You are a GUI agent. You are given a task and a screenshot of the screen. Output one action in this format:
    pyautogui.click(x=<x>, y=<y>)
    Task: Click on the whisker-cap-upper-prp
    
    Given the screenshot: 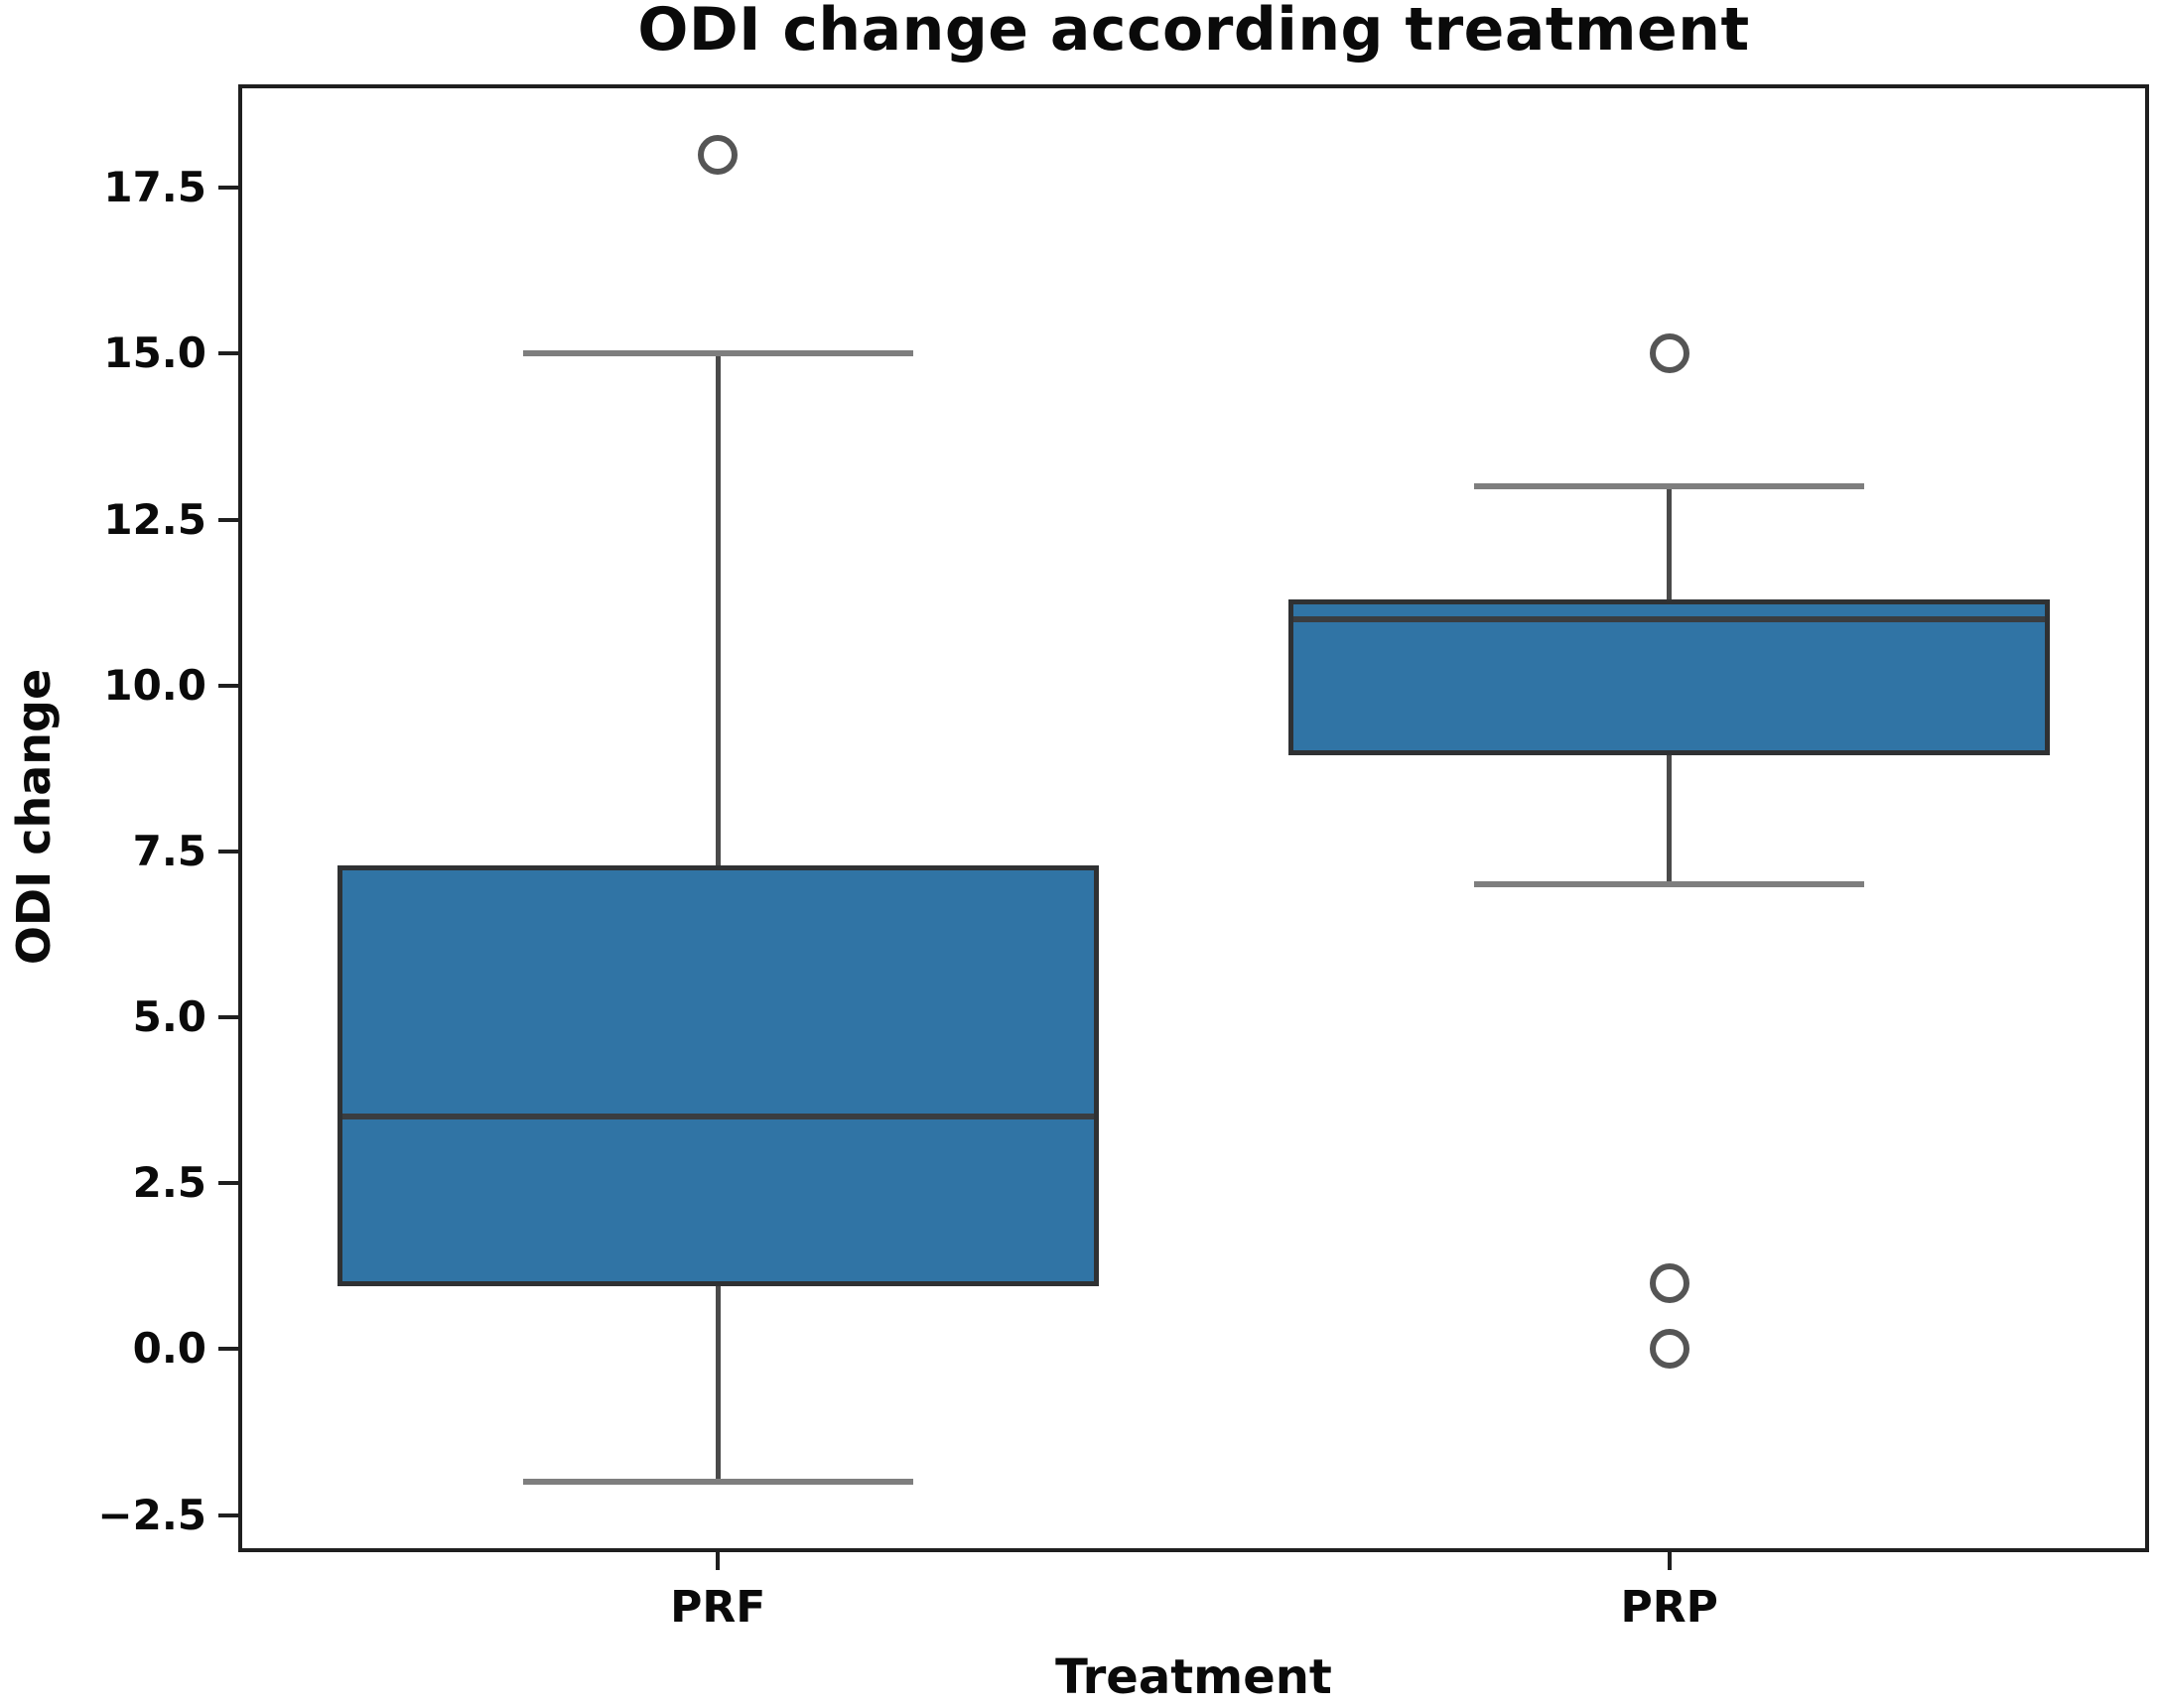 What is the action you would take?
    pyautogui.click(x=1670, y=487)
    